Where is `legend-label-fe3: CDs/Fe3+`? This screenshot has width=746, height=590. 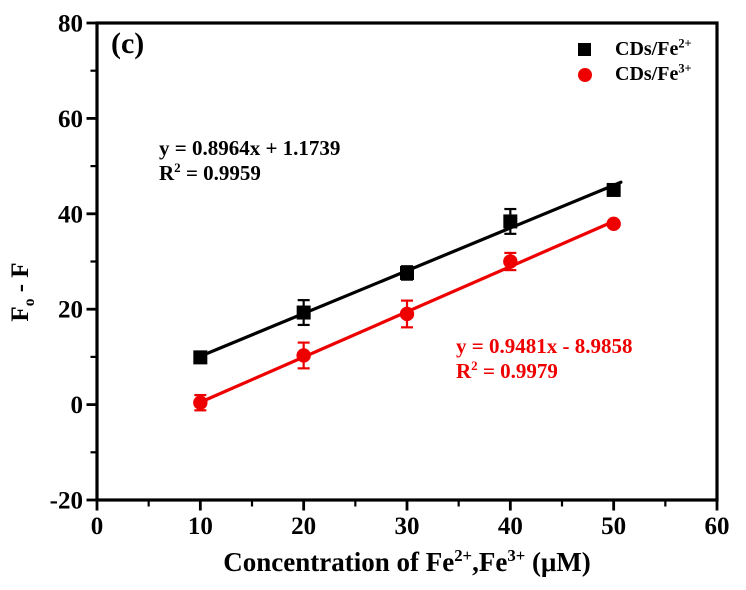
legend-label-fe3: CDs/Fe3+ is located at coordinates (653, 73).